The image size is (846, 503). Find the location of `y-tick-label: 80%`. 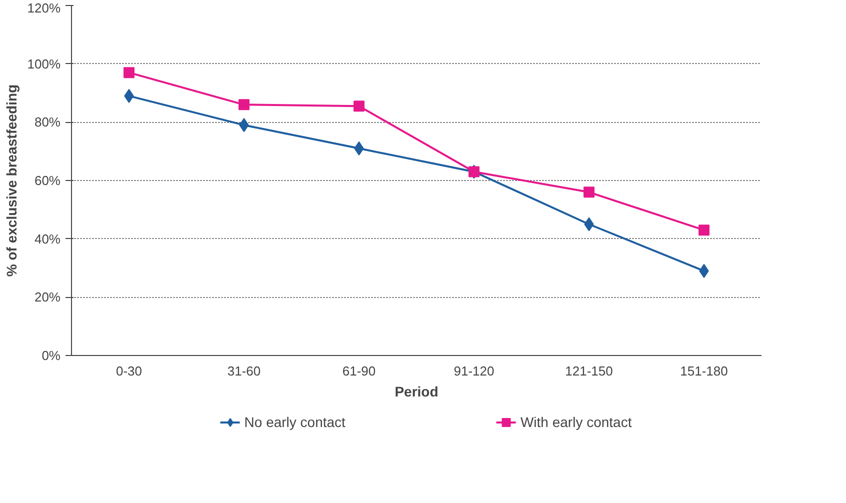

y-tick-label: 80% is located at coordinates (47, 122).